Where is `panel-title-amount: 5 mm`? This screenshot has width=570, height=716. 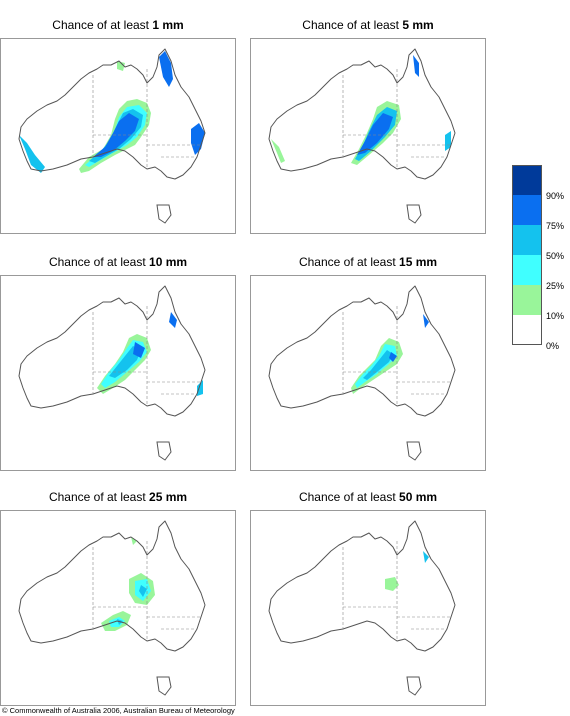 panel-title-amount: 5 mm is located at coordinates (418, 25).